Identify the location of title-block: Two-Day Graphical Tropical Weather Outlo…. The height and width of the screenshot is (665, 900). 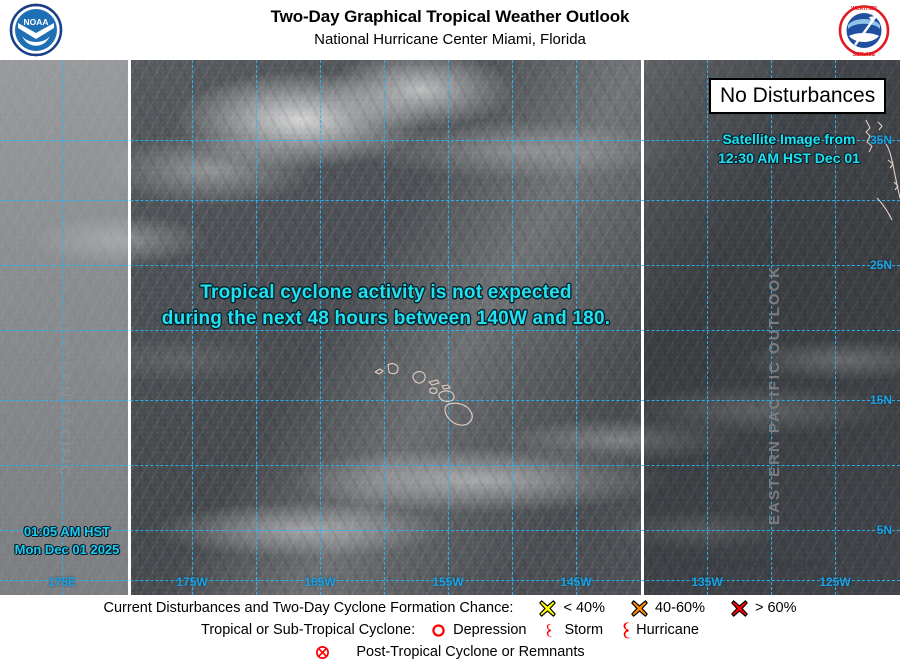
(450, 28).